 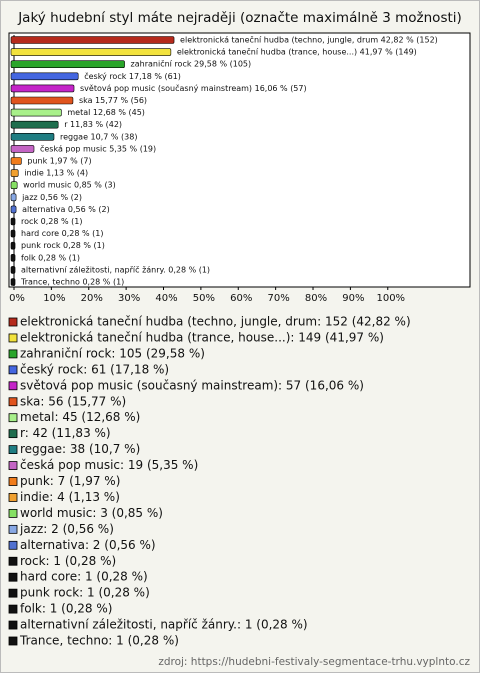 What do you see at coordinates (99, 641) in the screenshot?
I see `legend-label: Trance, techno: 1 (0,28 %)` at bounding box center [99, 641].